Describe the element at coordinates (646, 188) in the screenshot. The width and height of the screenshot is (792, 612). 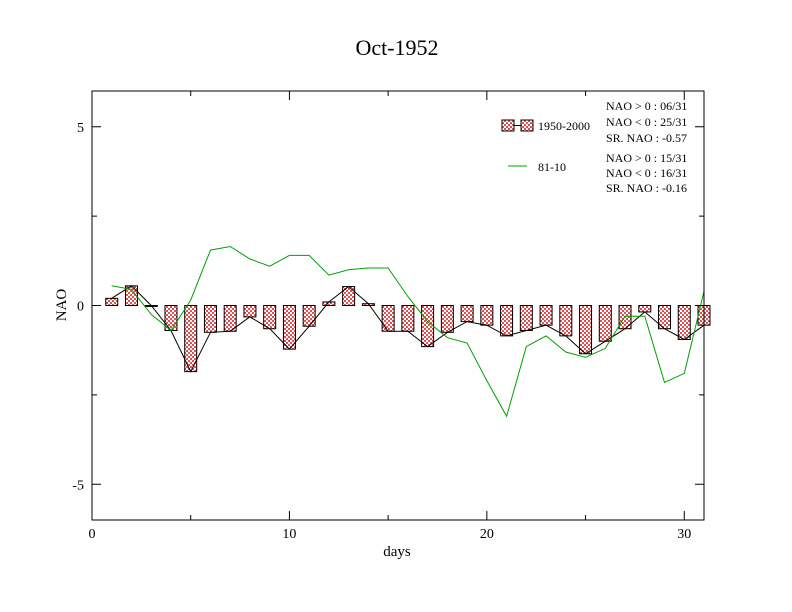
I see `annotation-81-10-line-3: SR. NAO : -0.16` at that location.